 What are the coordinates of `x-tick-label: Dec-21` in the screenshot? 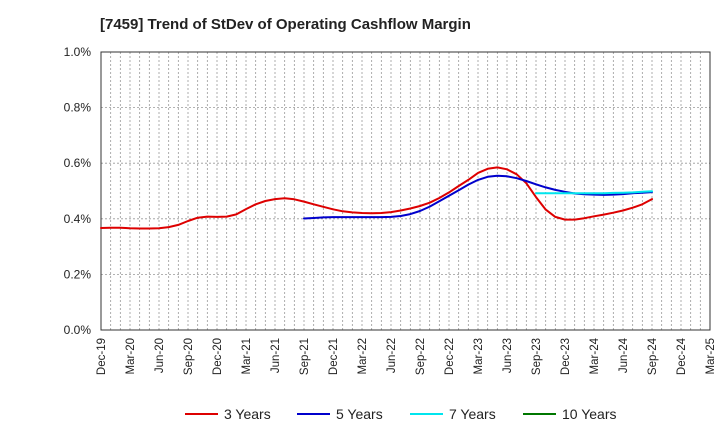 It's located at (334, 356).